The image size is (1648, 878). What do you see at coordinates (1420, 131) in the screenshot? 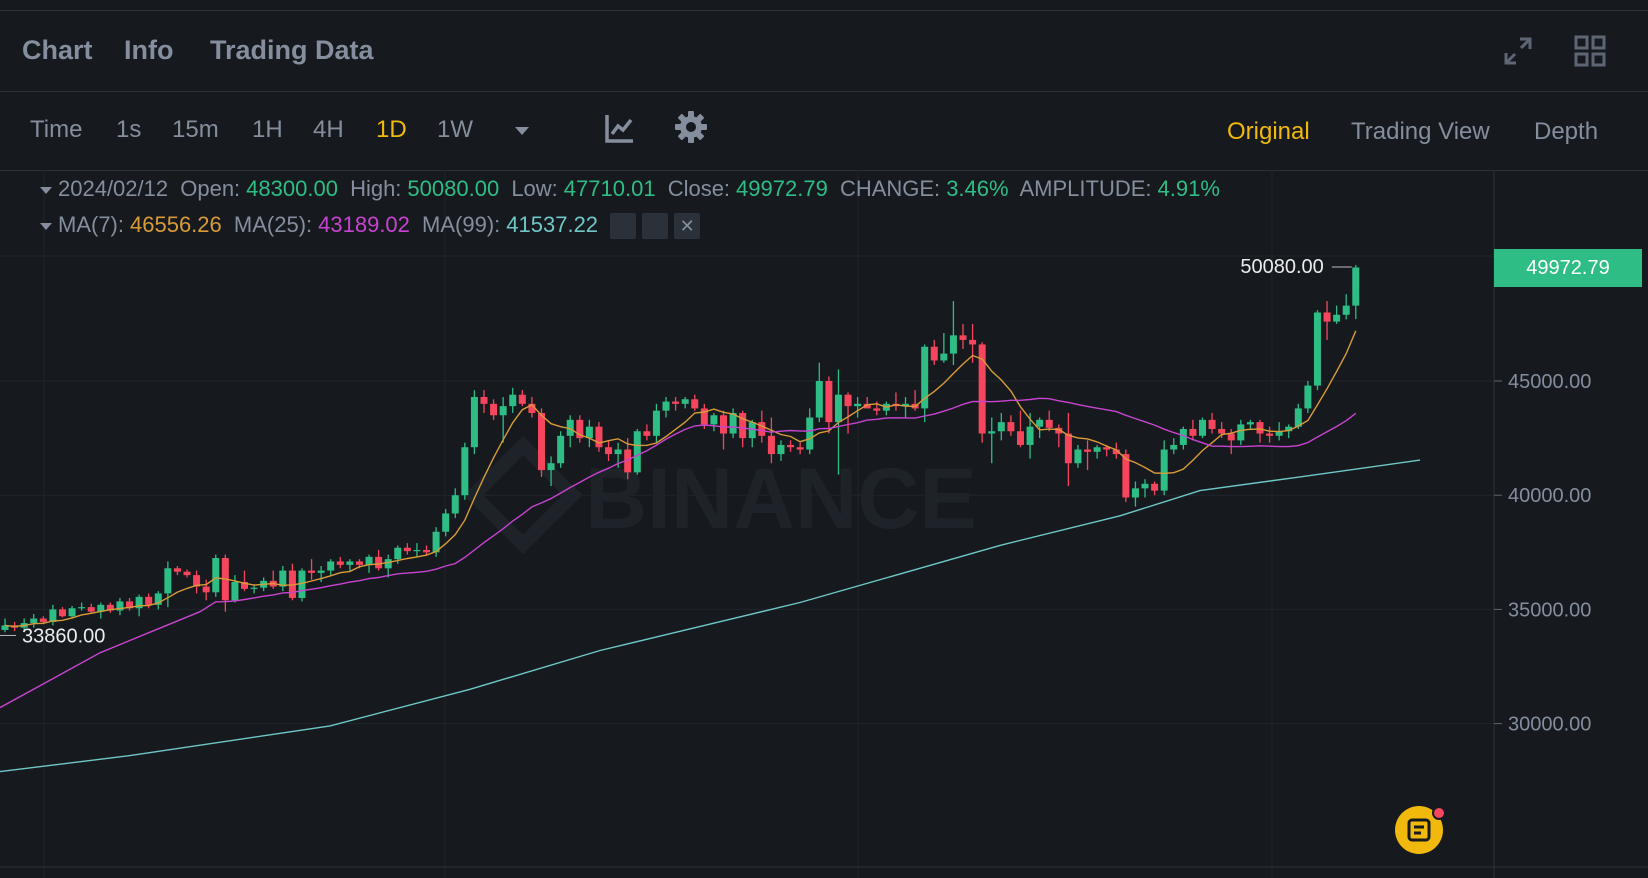
I see `view-trading-view: Trading View` at bounding box center [1420, 131].